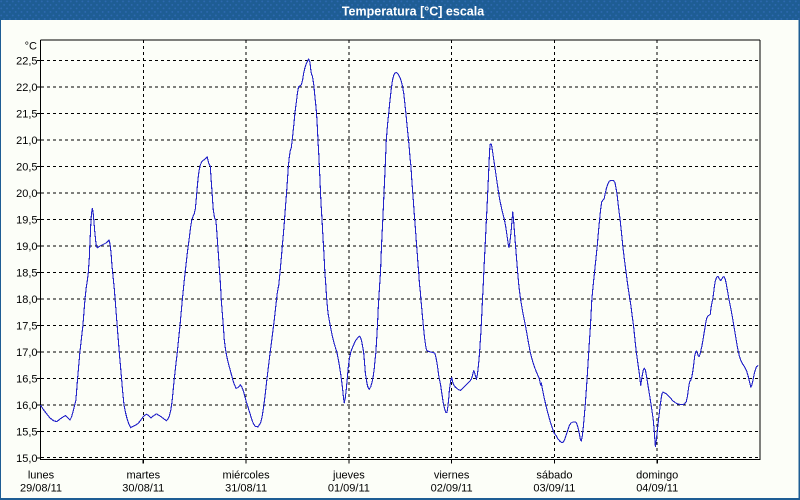 This screenshot has height=500, width=800. I want to click on svg-text: 18,0, so click(26, 300).